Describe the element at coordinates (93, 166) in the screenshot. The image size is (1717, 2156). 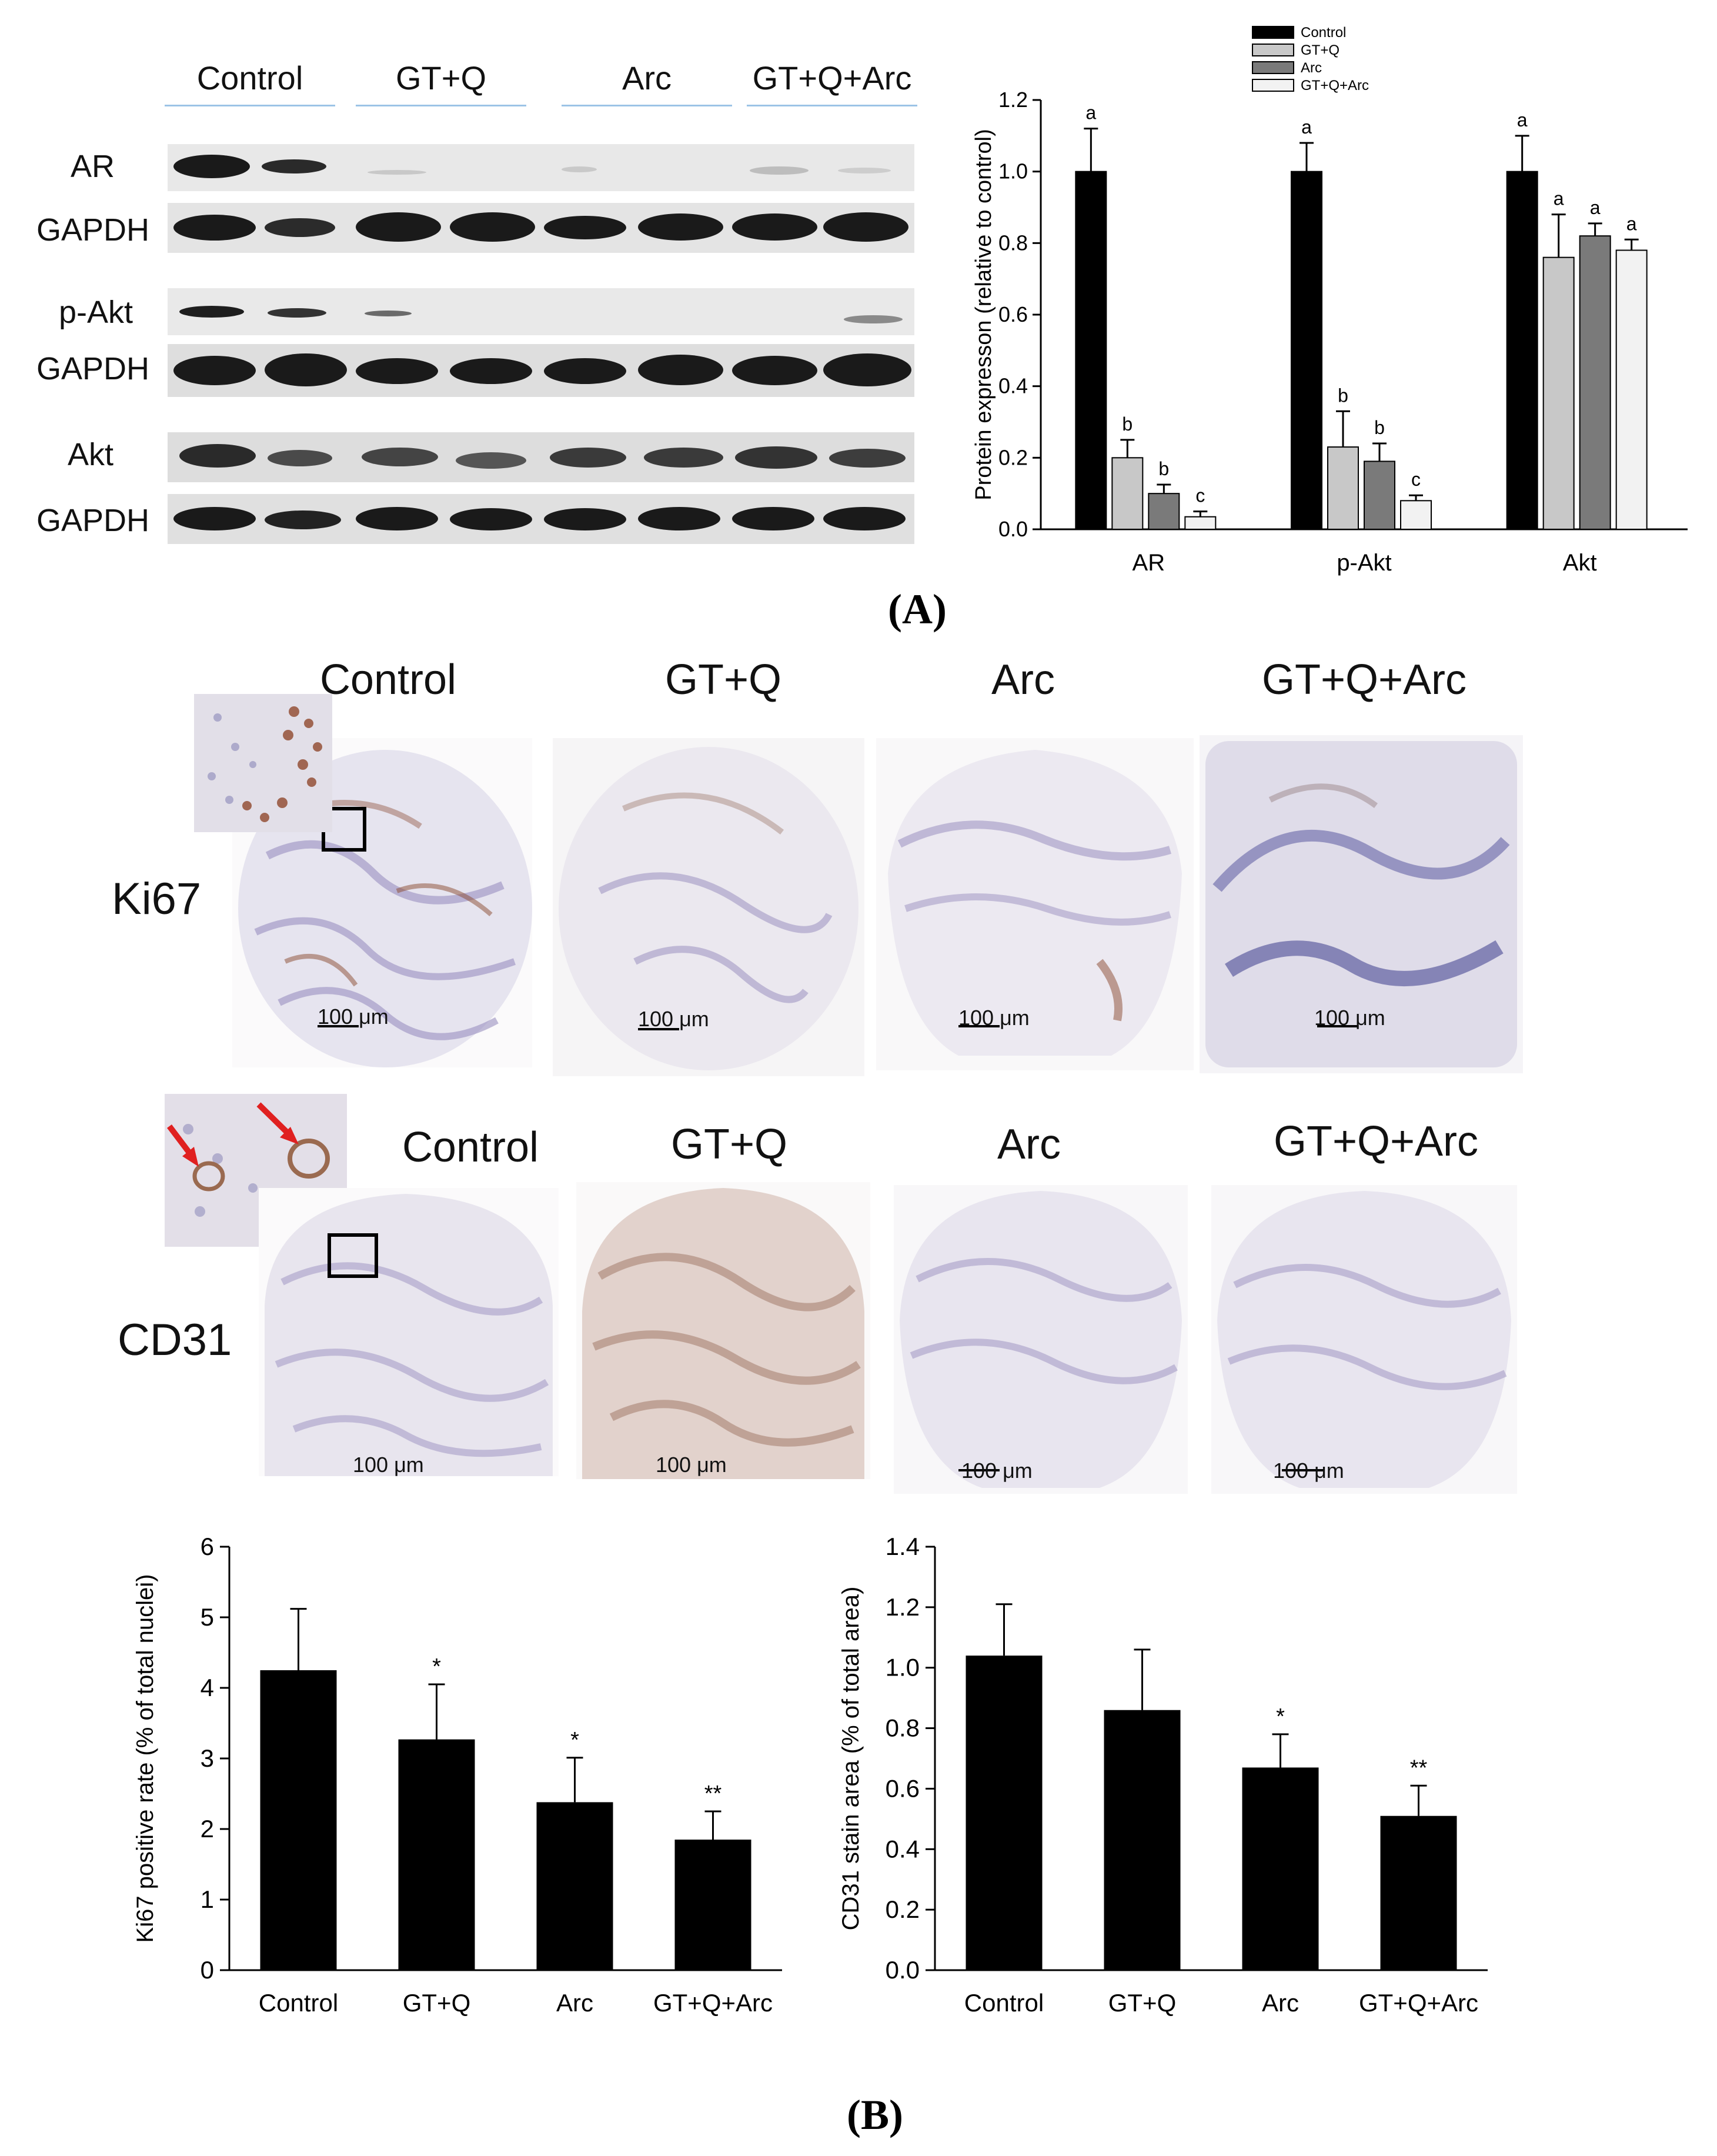
I see `blot-row-label: AR` at that location.